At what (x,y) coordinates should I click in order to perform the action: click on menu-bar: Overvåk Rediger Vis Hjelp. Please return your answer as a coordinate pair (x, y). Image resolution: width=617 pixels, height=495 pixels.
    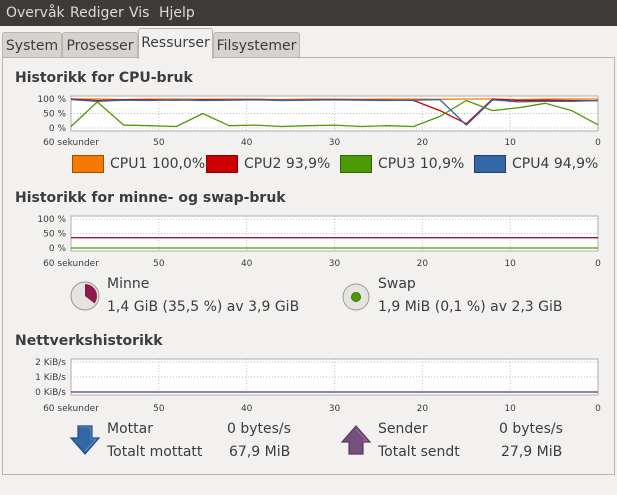
    Looking at the image, I should click on (308, 13).